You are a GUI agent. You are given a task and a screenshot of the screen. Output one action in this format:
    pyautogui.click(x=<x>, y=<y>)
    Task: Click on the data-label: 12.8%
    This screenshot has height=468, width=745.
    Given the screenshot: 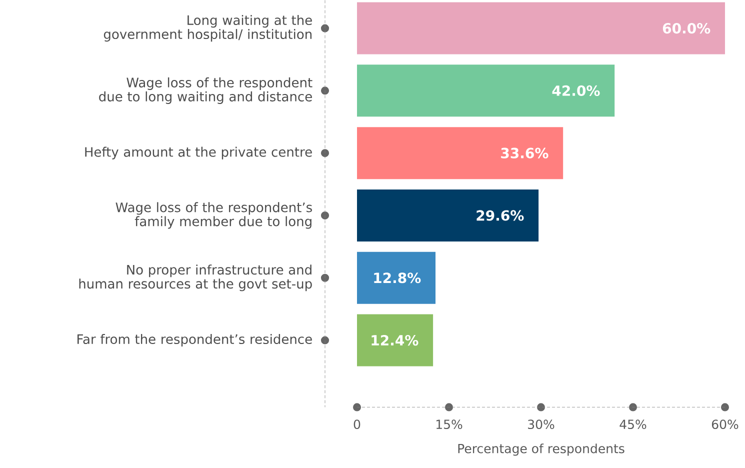 What is the action you would take?
    pyautogui.click(x=397, y=278)
    